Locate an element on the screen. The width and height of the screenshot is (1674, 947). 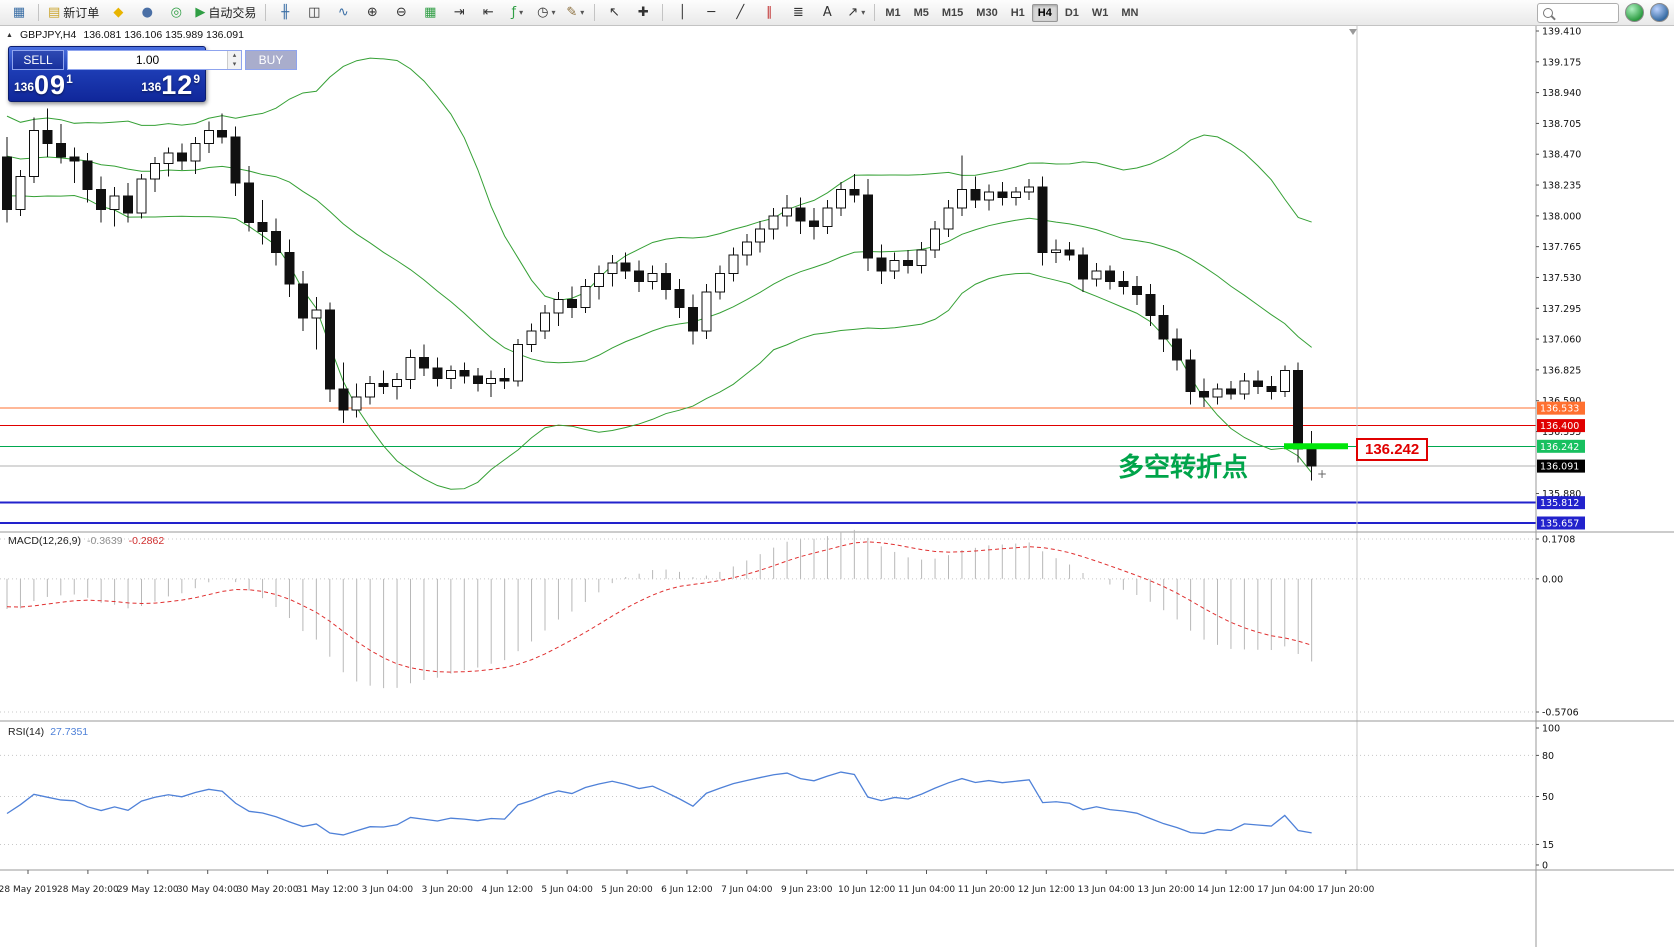
chart-thumbnail-icon: ▦ is located at coordinates (19, 13).